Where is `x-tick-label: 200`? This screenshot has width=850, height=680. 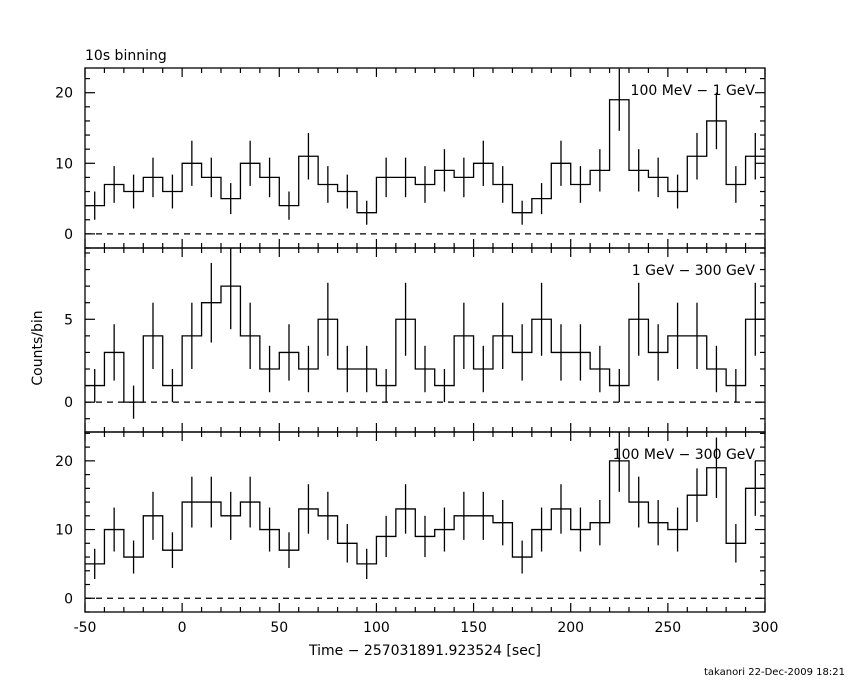 x-tick-label: 200 is located at coordinates (570, 628).